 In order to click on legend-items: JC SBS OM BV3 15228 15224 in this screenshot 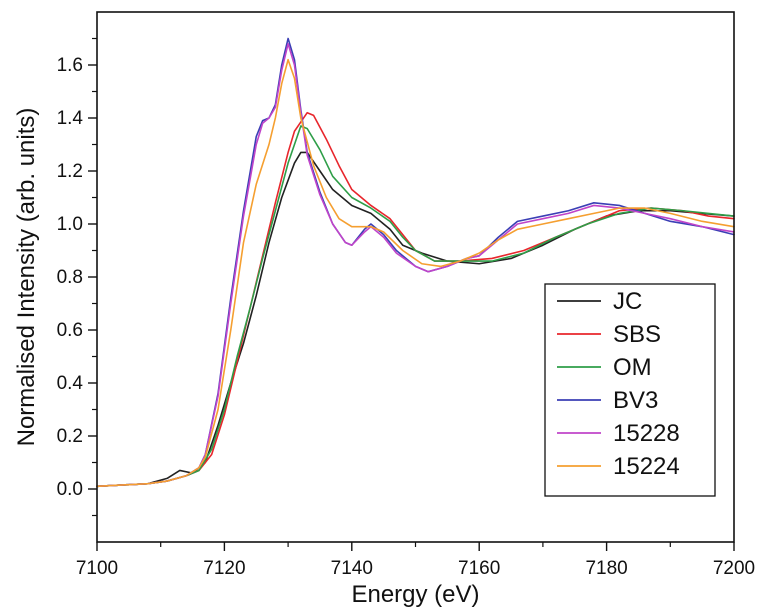, I will do `click(618, 384)`.